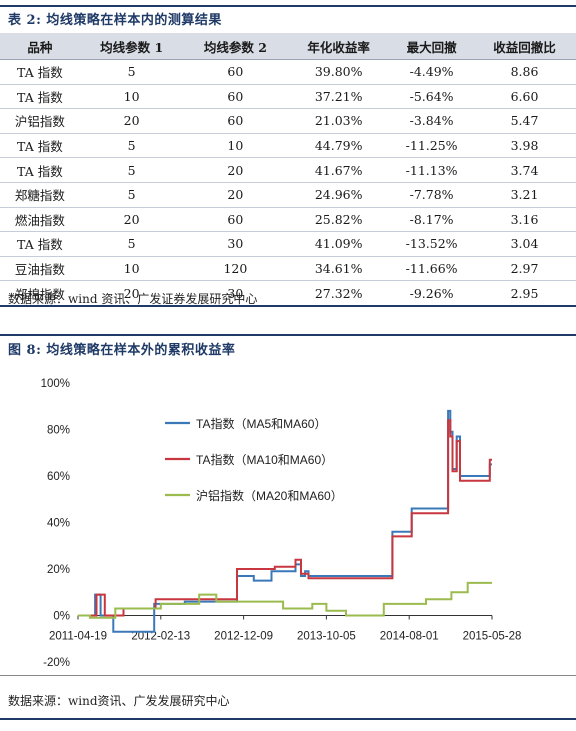 The width and height of the screenshot is (576, 731). I want to click on table-cell: 沪铝指数, so click(40, 121).